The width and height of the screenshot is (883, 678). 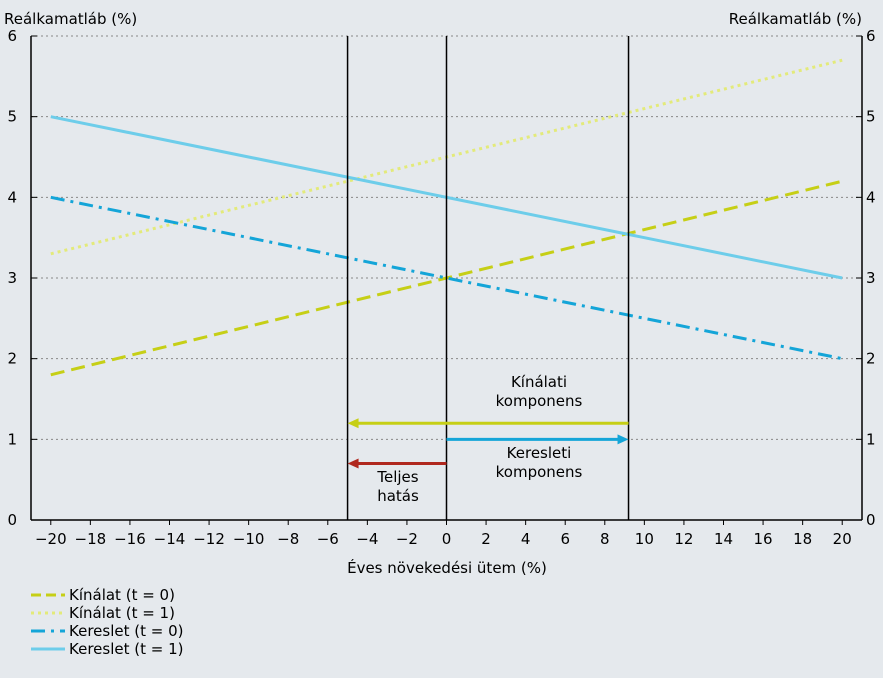 I want to click on x-axis-title: Éves növekedési ütem (%), so click(x=447, y=567).